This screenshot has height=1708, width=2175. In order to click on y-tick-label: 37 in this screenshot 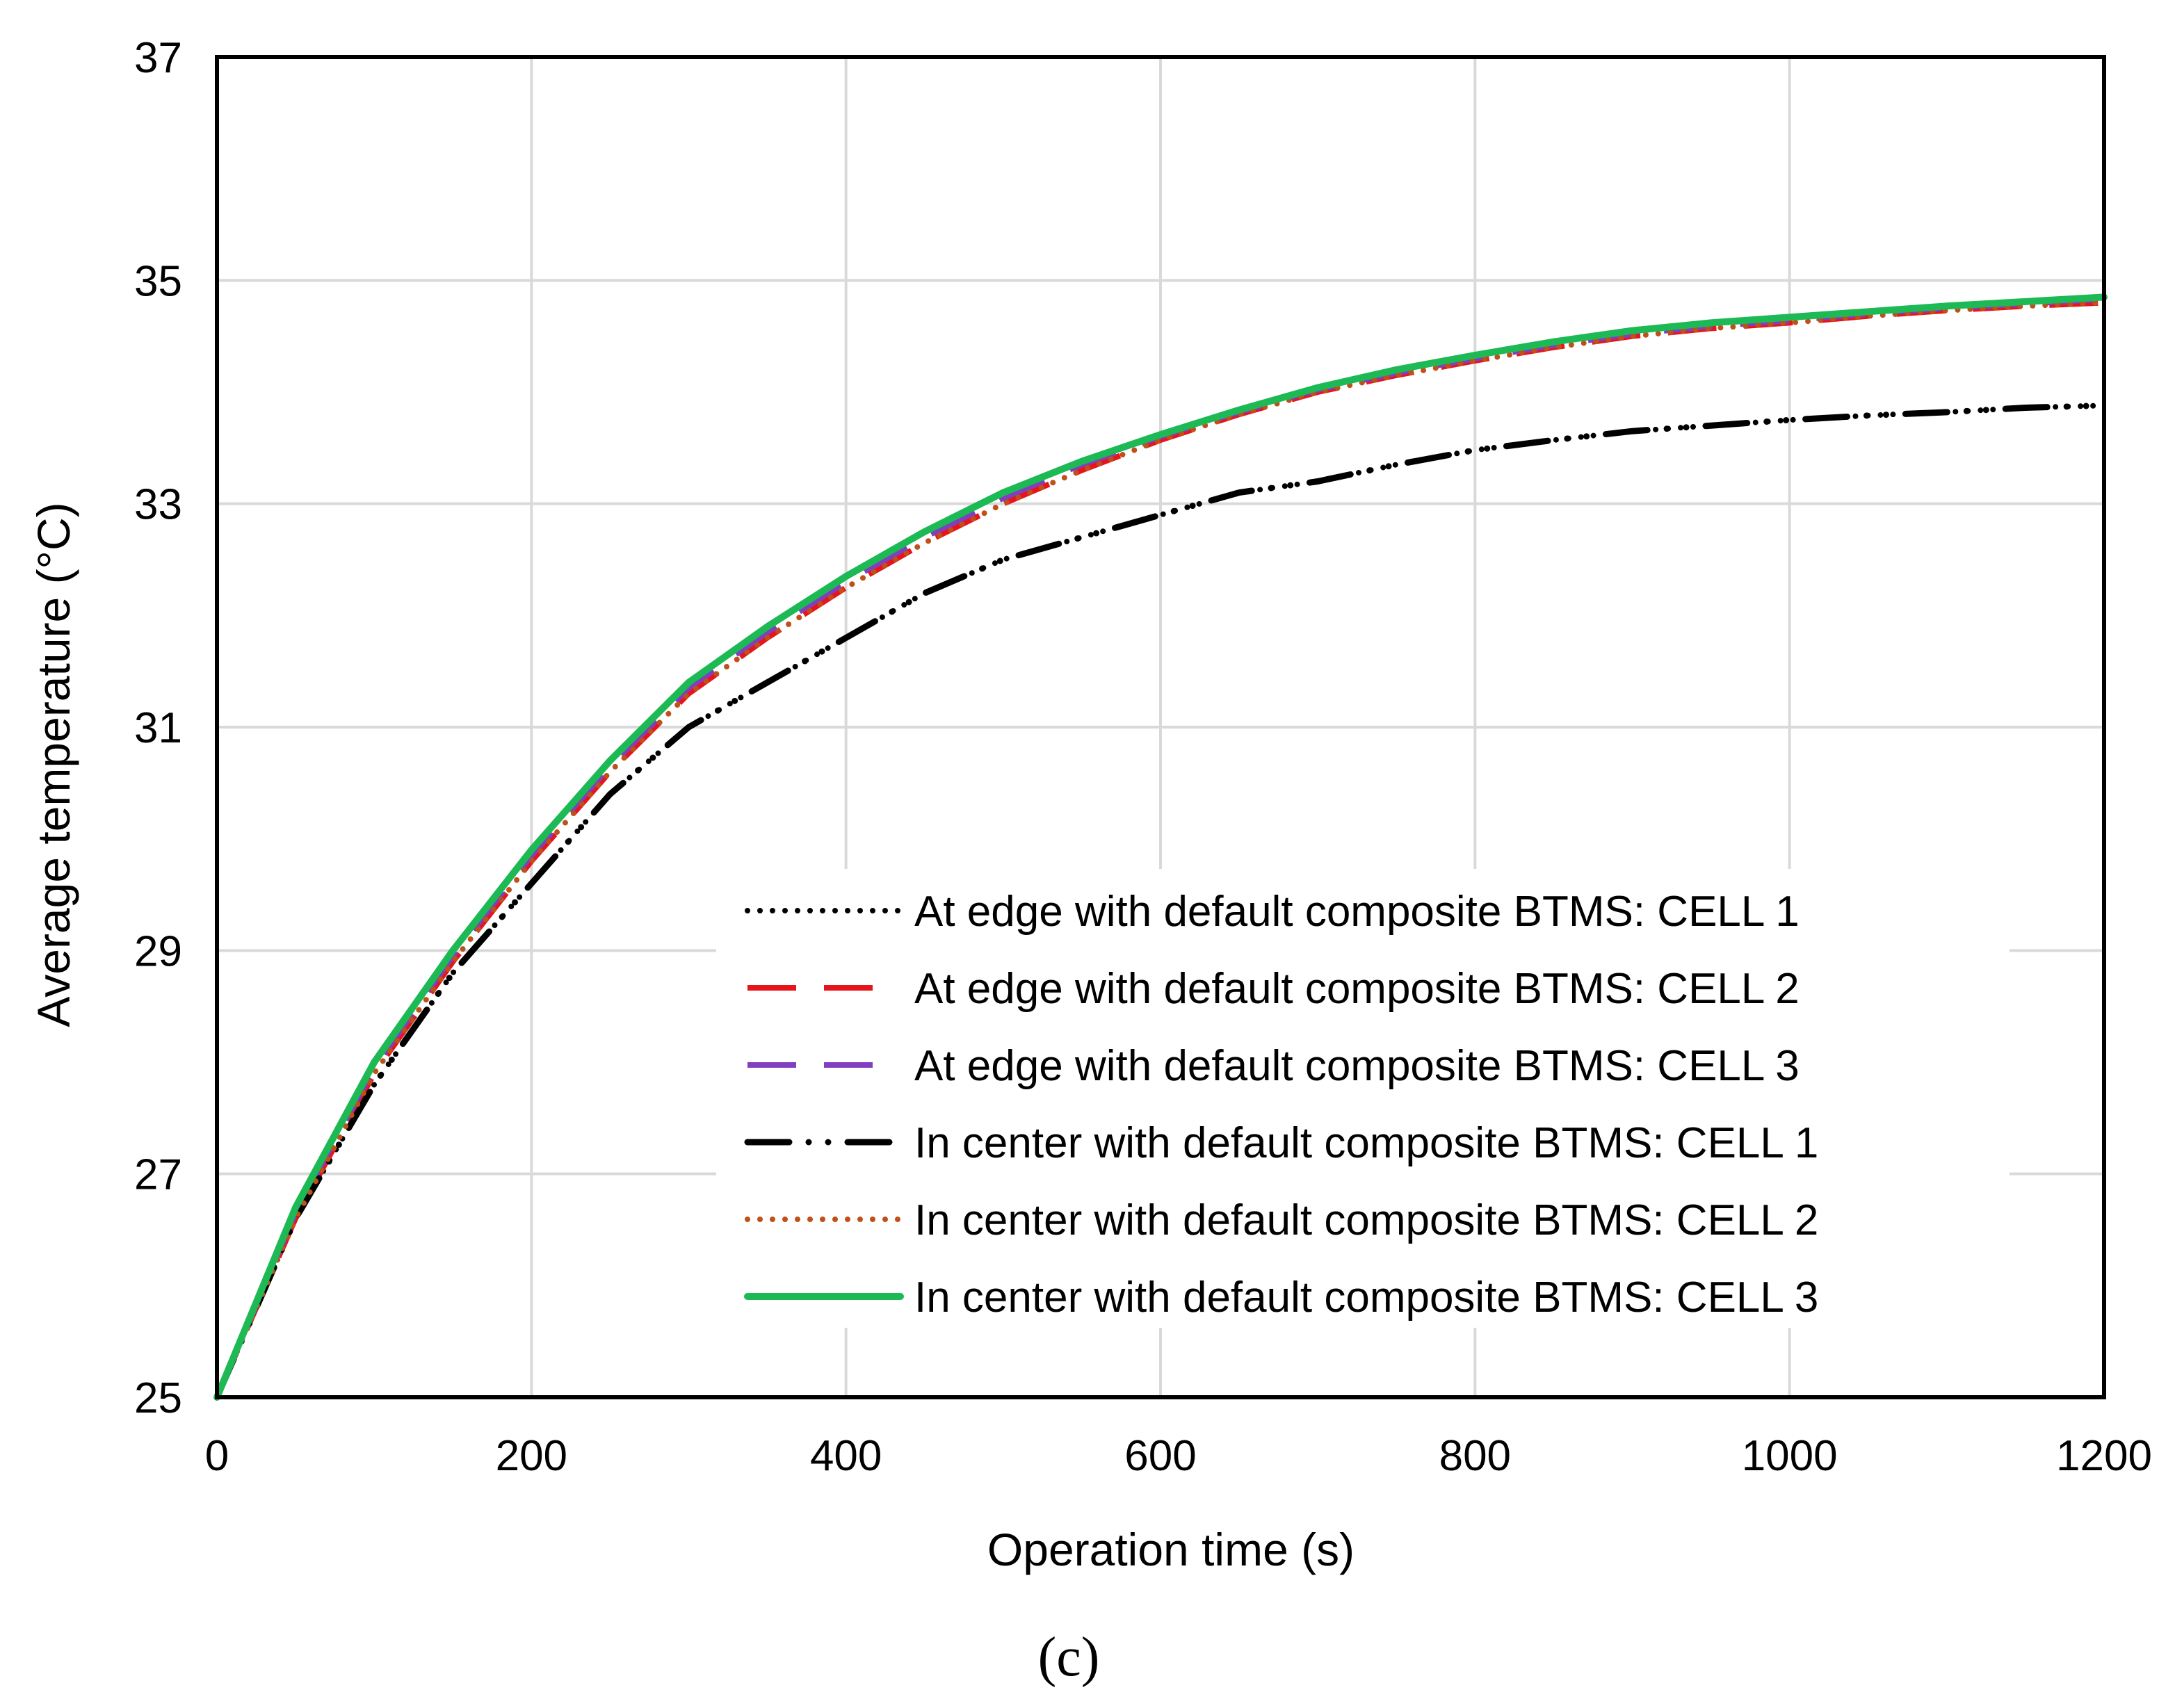, I will do `click(158, 58)`.